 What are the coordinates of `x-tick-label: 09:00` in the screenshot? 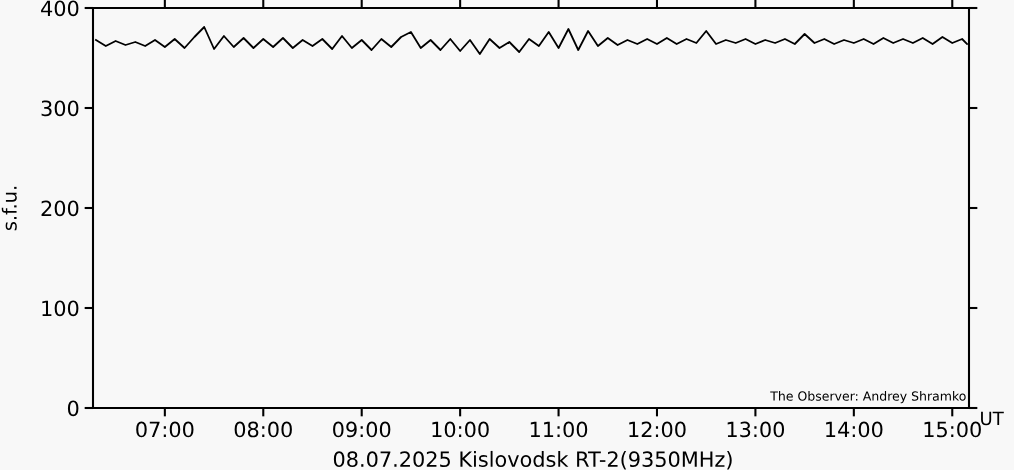 It's located at (362, 429).